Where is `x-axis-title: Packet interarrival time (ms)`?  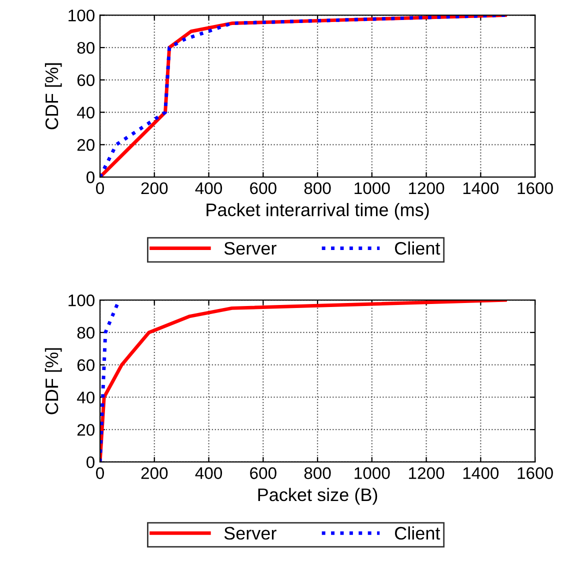 x-axis-title: Packet interarrival time (ms) is located at coordinates (317, 211).